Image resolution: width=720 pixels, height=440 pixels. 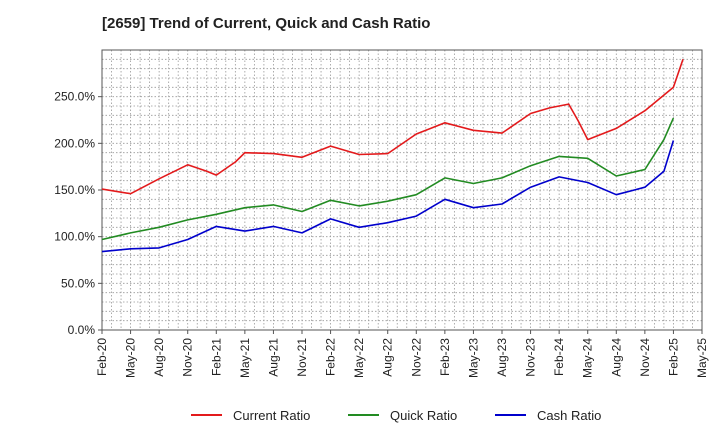 What do you see at coordinates (445, 357) in the screenshot?
I see `x-tick-label: Feb-23` at bounding box center [445, 357].